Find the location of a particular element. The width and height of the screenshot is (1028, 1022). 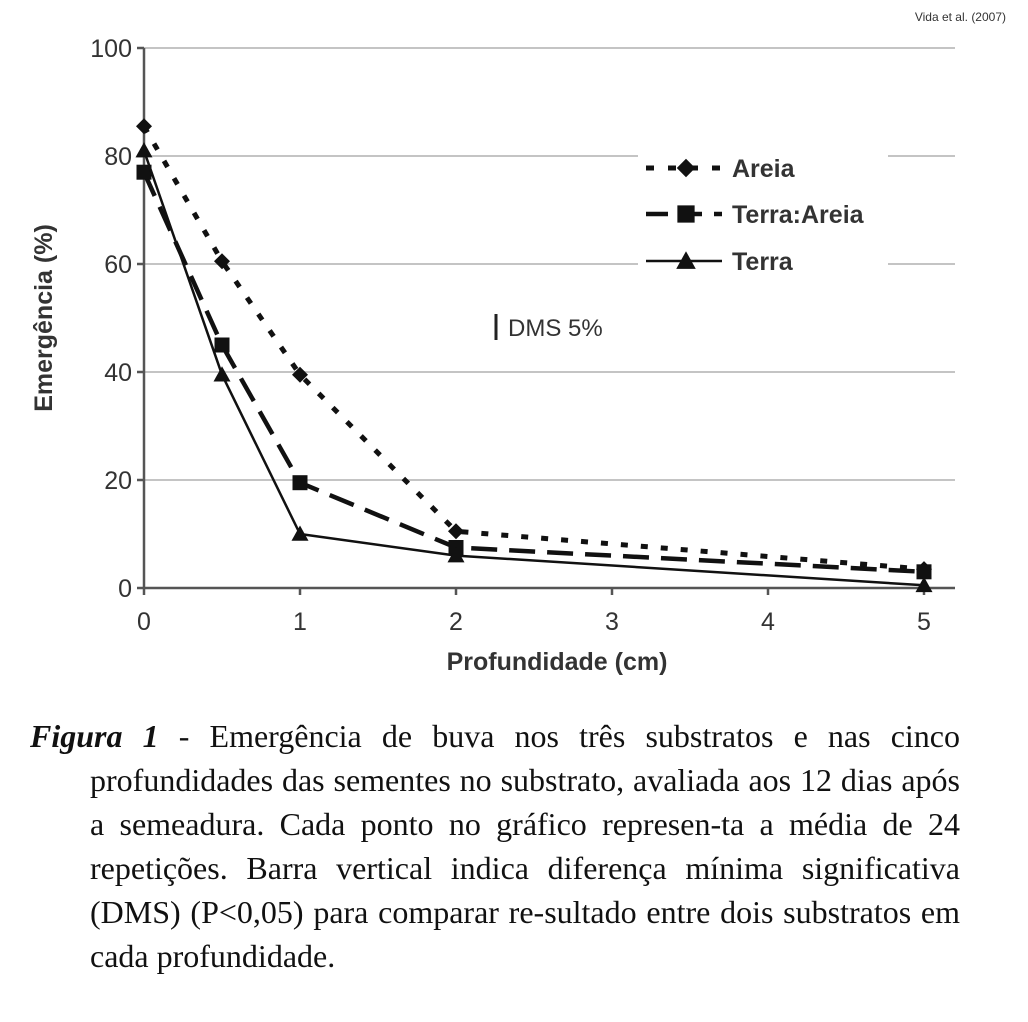

legend: Areia Terra:Areia Terra is located at coordinates (763, 214).